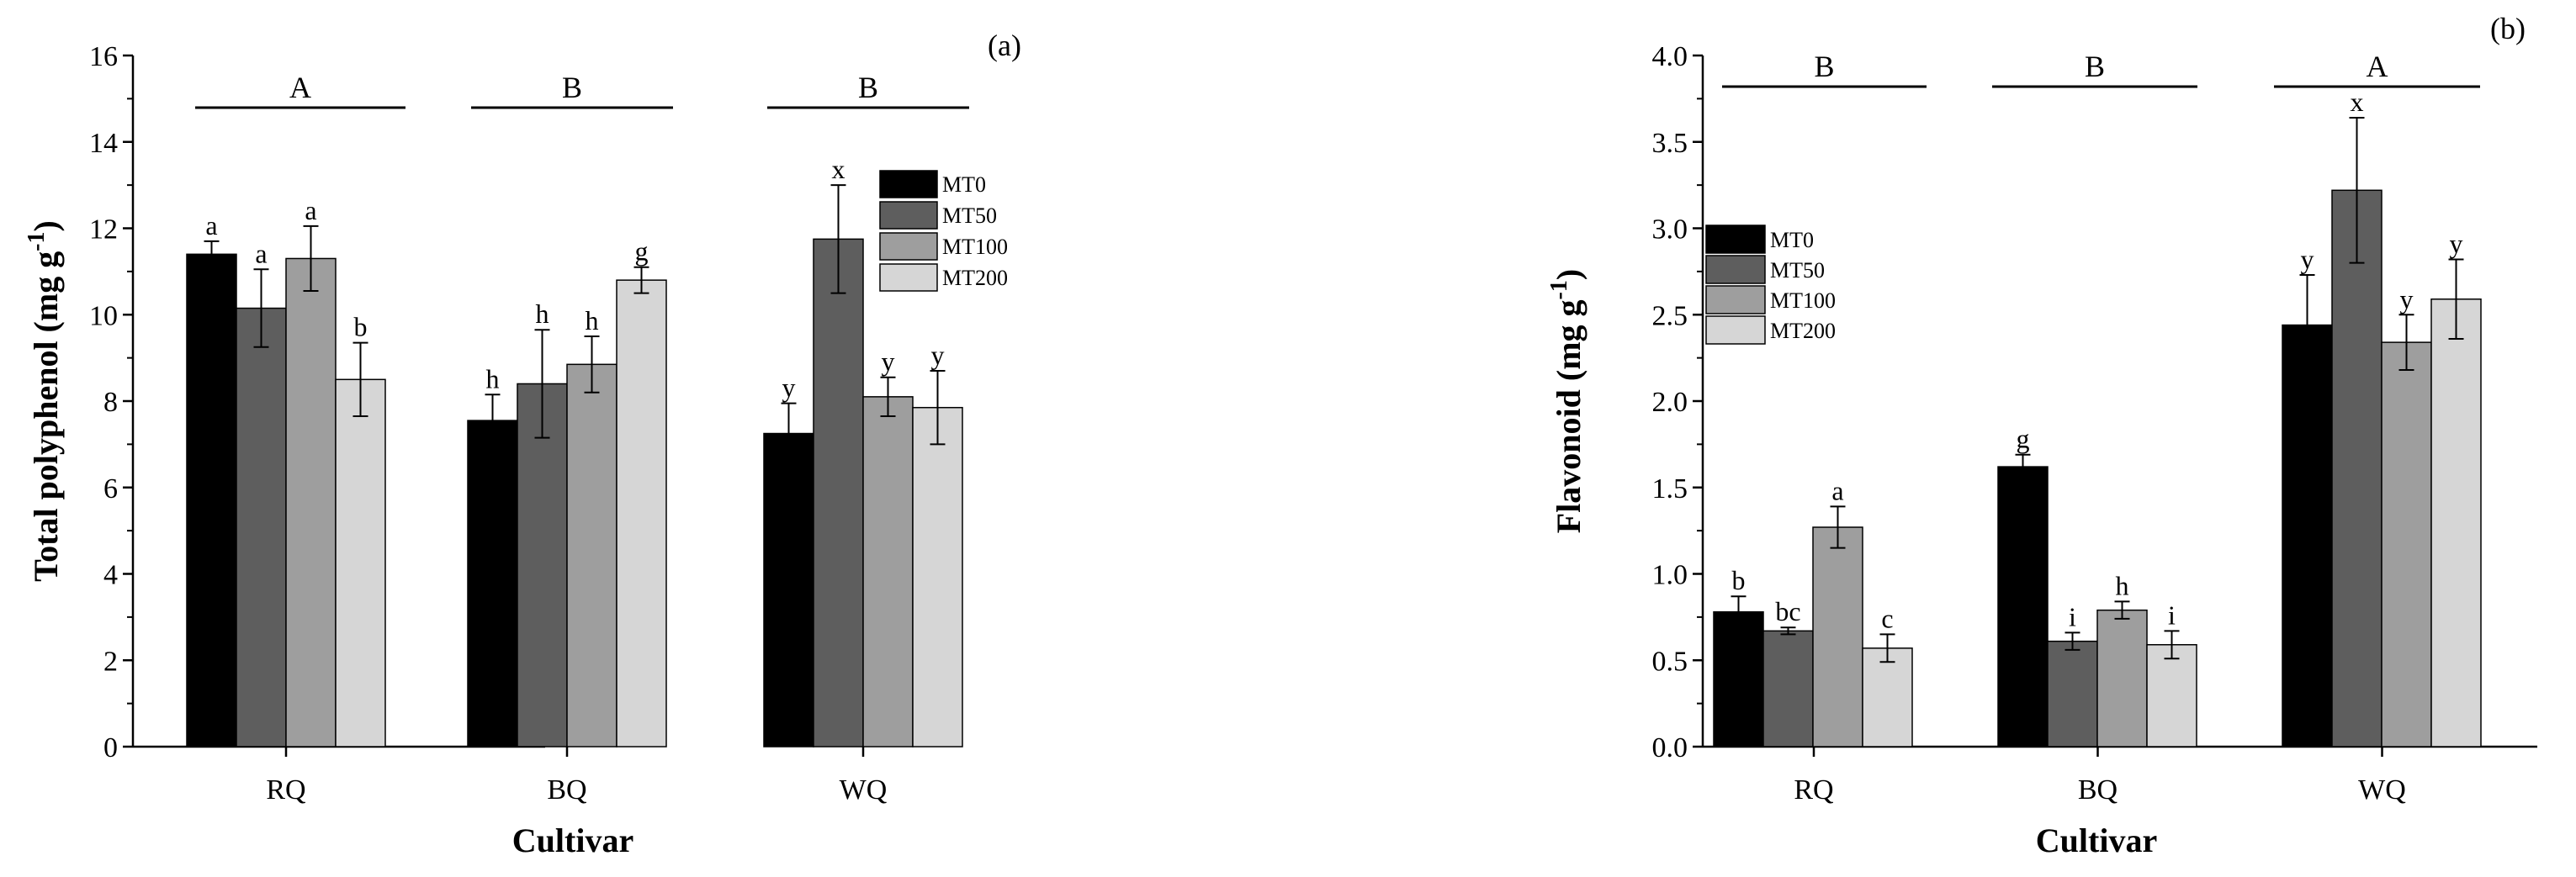 The height and width of the screenshot is (877, 2576). I want to click on x-axis-title: Cultivar, so click(572, 840).